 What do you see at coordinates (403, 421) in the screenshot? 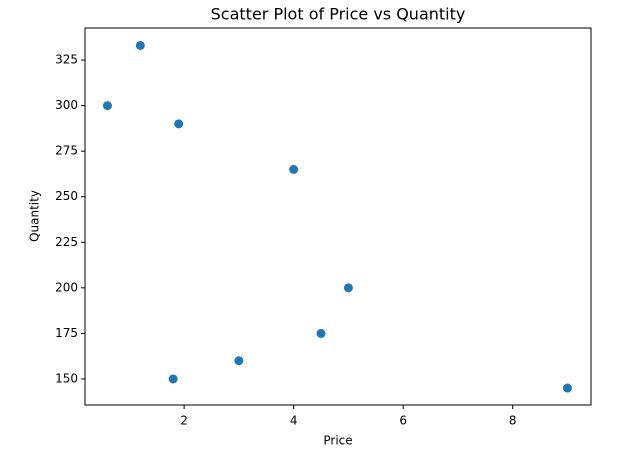
I see `x-tick-label: 6` at bounding box center [403, 421].